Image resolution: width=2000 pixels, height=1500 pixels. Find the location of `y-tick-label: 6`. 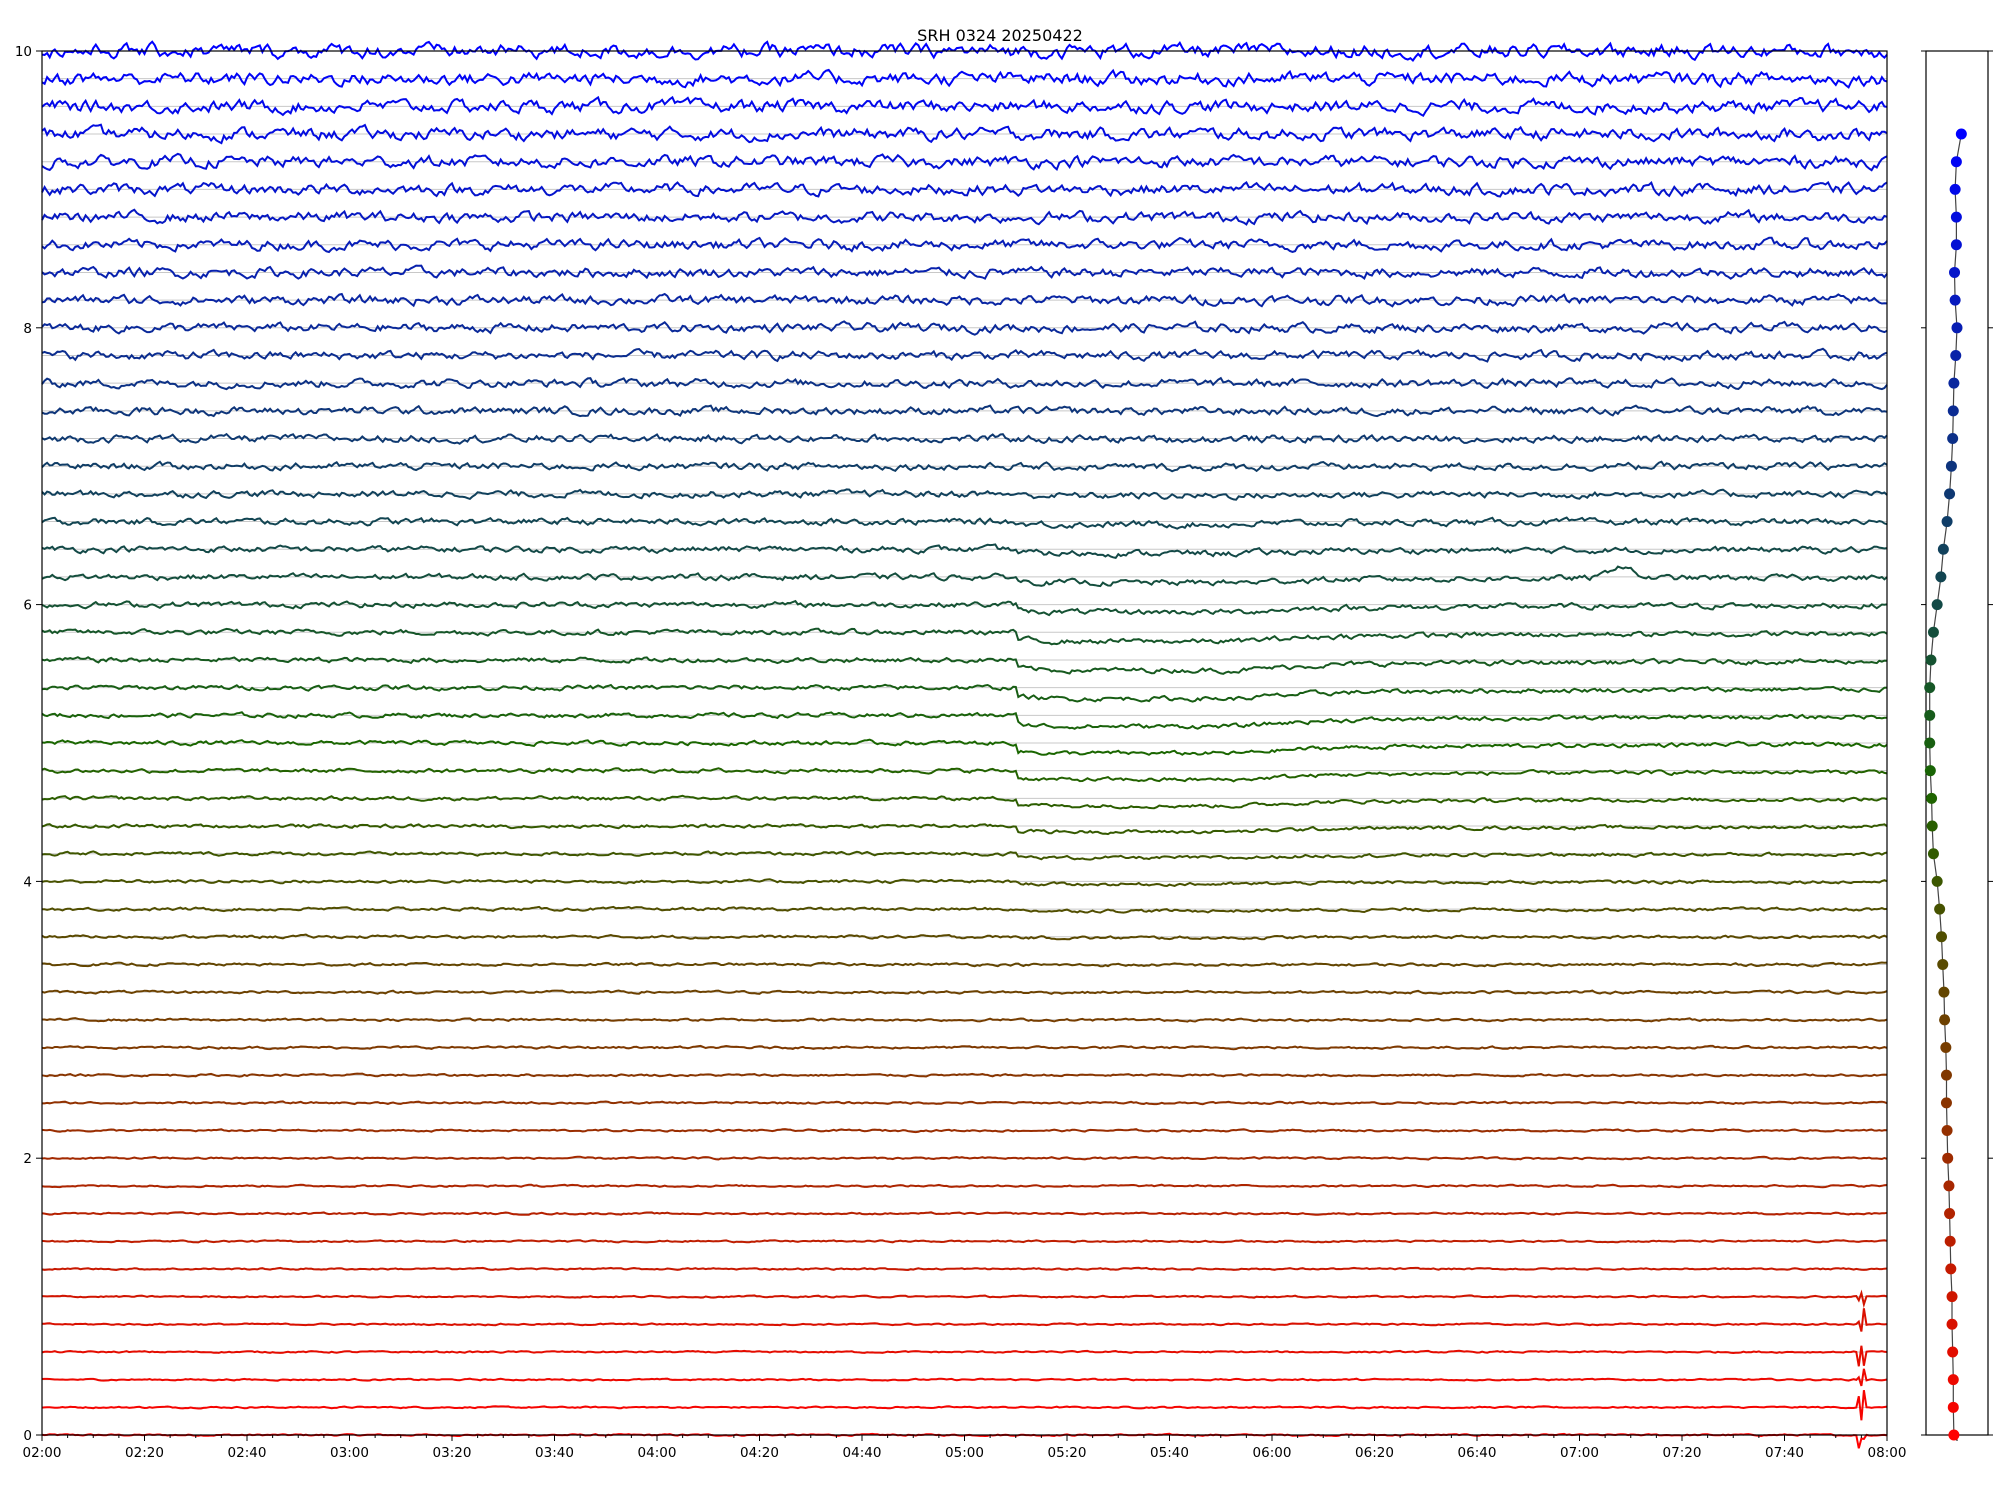

y-tick-label: 6 is located at coordinates (27, 606).